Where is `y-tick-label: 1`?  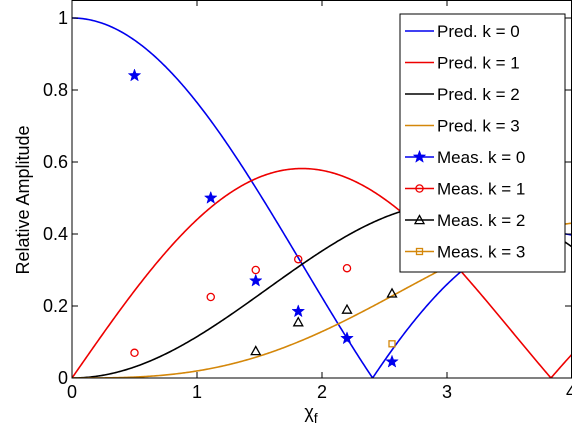
y-tick-label: 1 is located at coordinates (63, 18).